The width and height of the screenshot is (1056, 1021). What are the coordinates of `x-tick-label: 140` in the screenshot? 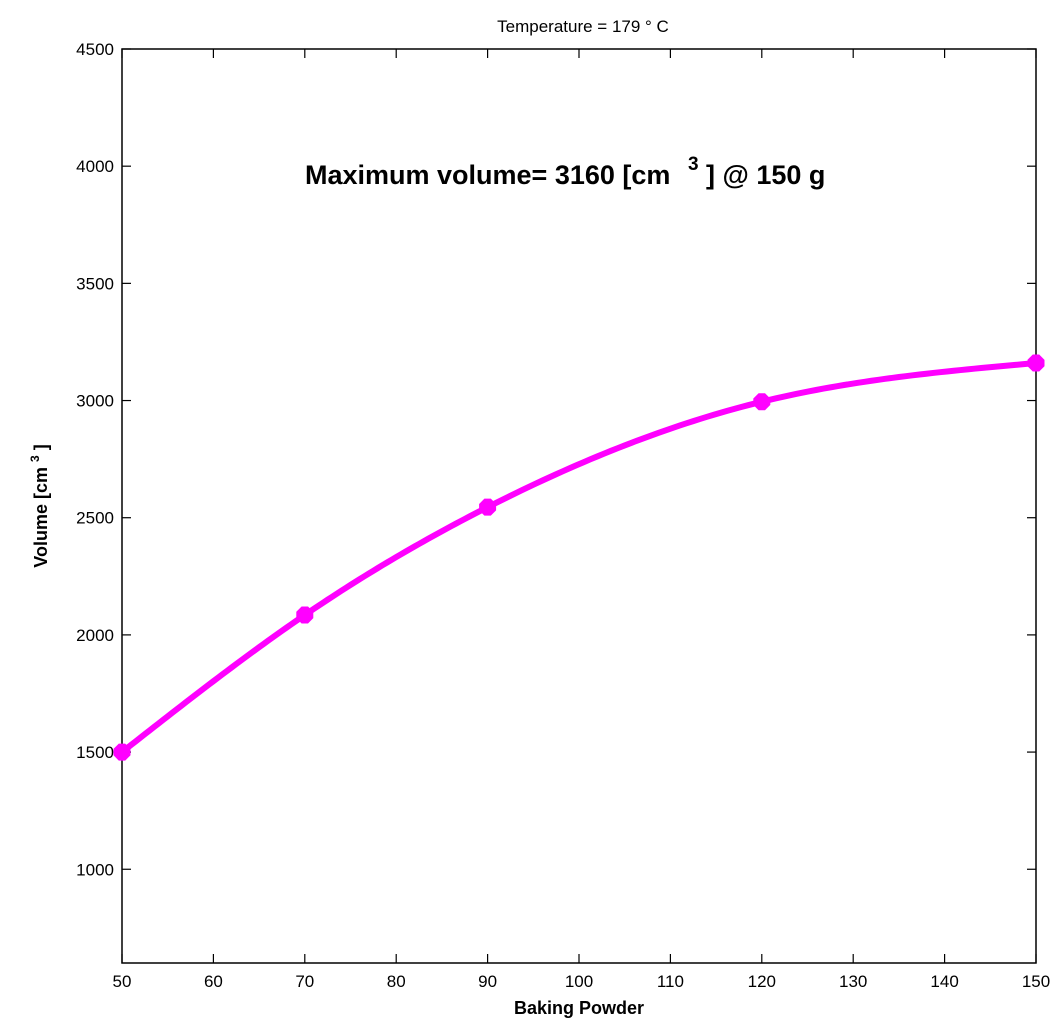 It's located at (944, 981).